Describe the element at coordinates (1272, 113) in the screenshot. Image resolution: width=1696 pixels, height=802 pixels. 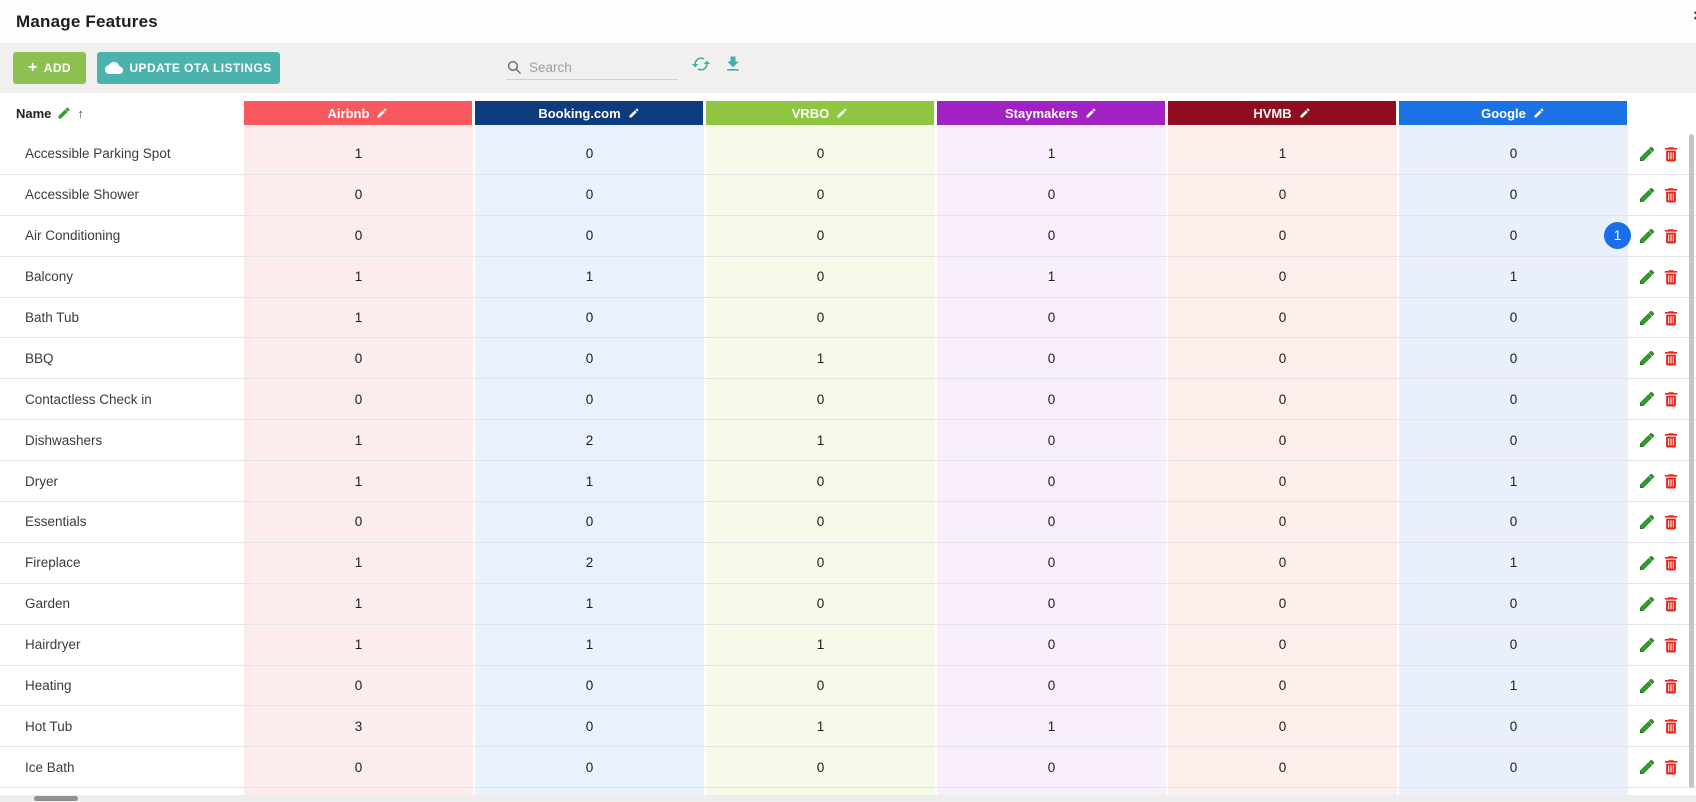
I see `column-header-label: HVMB` at that location.